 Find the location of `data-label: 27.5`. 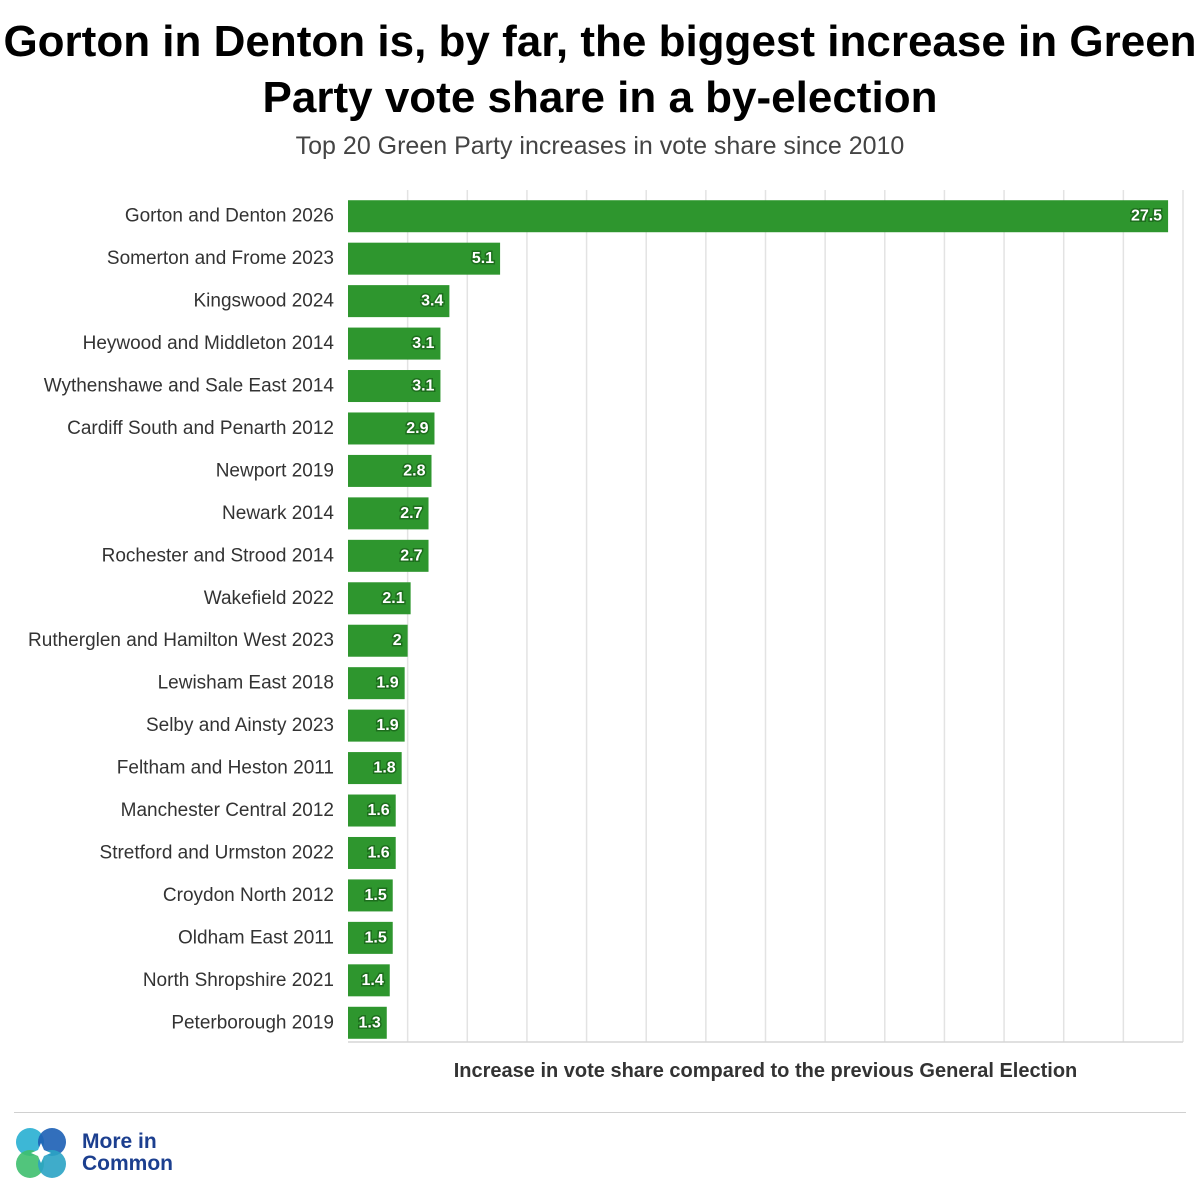

data-label: 27.5 is located at coordinates (1146, 216).